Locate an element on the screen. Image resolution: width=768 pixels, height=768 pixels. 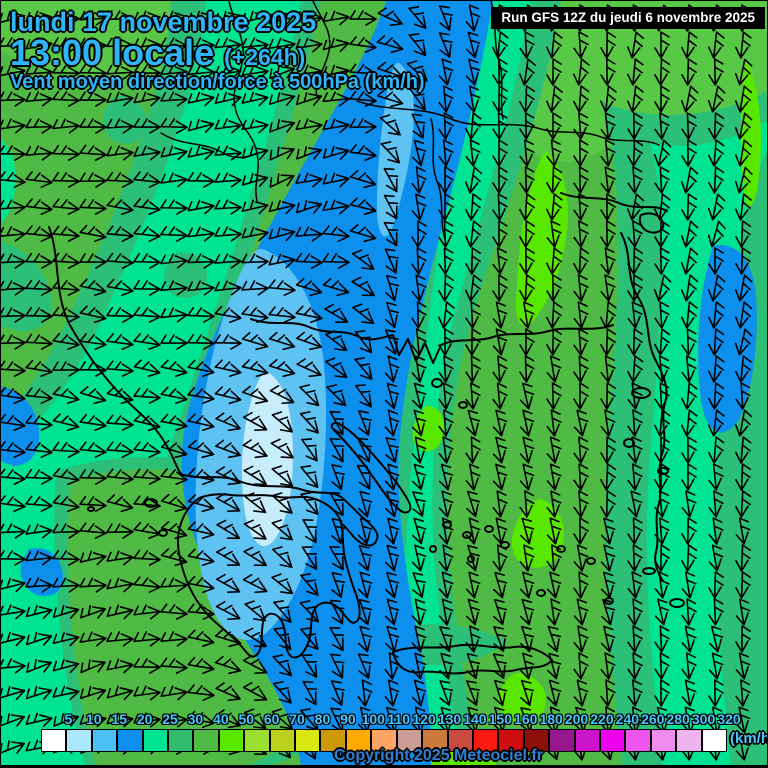
legend-tick-label: 15 is located at coordinates (119, 719).